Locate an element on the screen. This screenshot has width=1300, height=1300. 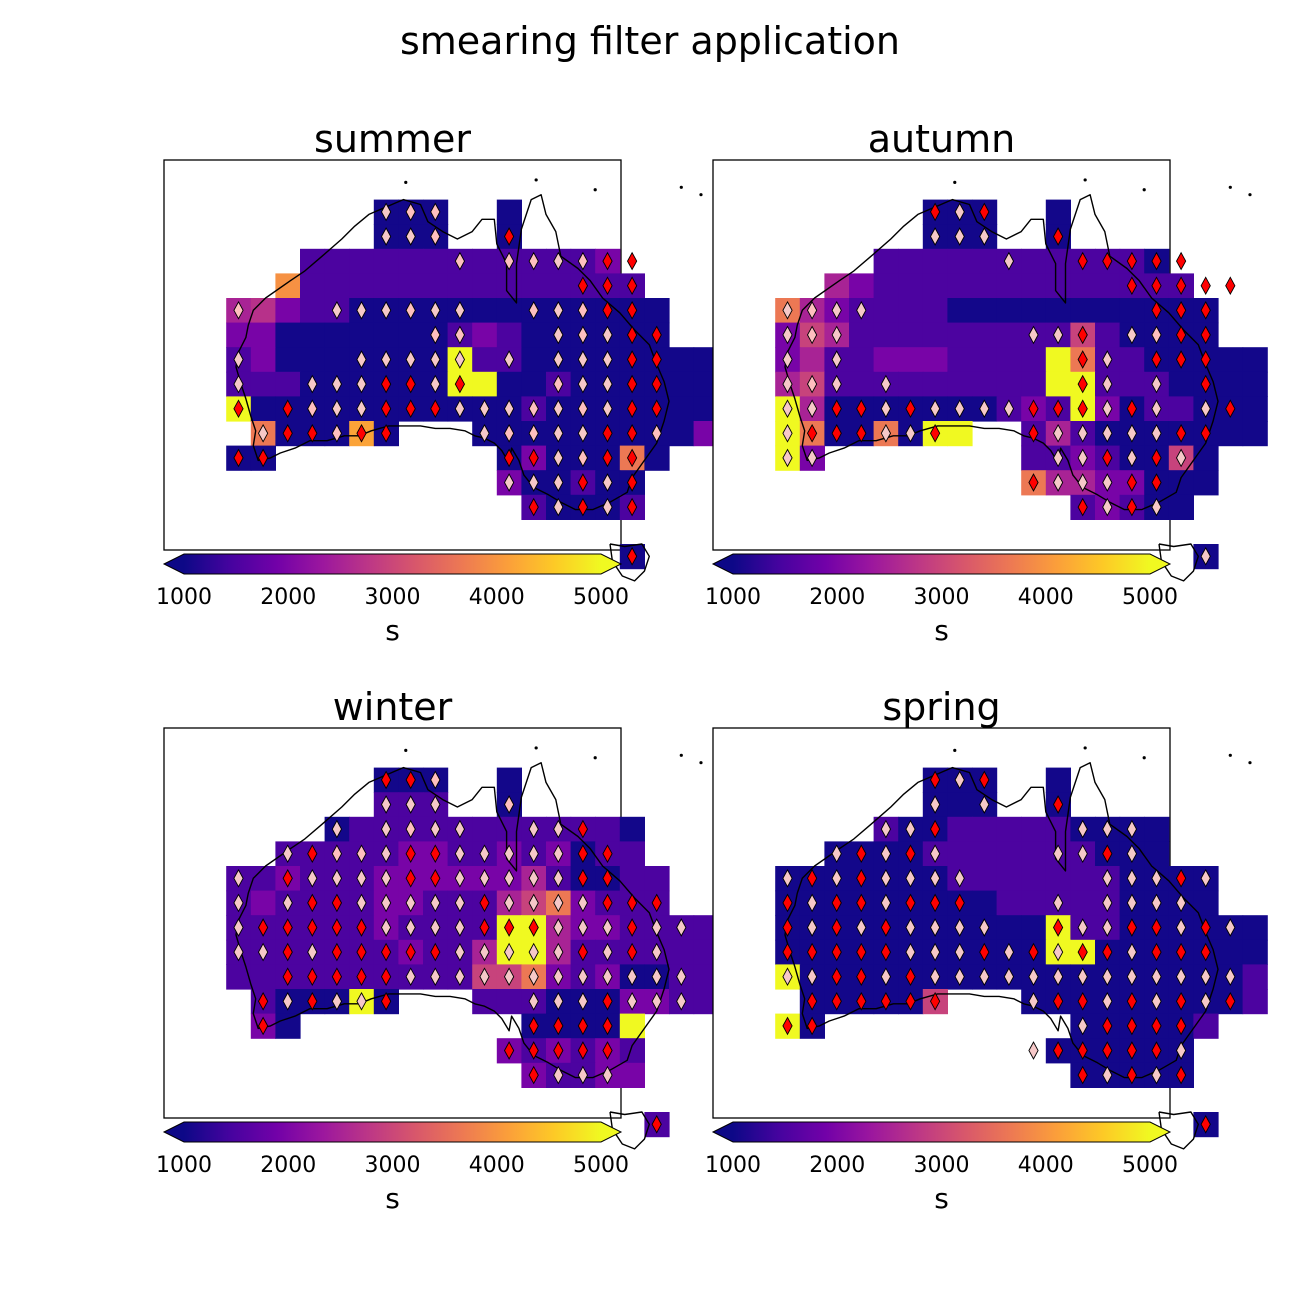
panel-title: autumn is located at coordinates (941, 139).